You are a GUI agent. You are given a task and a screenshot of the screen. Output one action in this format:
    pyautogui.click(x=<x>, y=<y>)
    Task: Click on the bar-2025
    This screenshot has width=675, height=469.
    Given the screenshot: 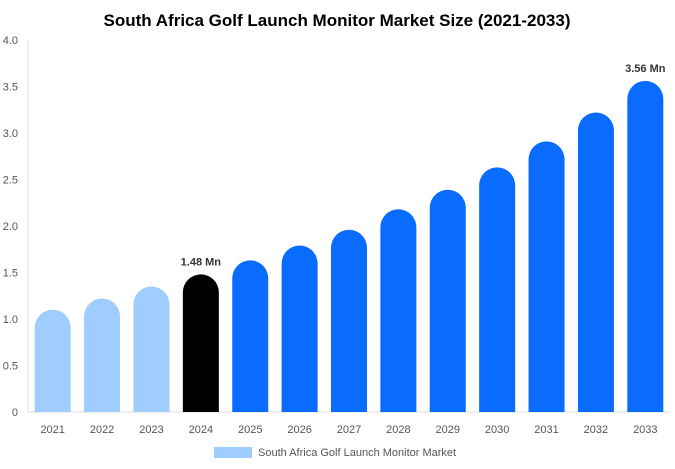 What is the action you would take?
    pyautogui.click(x=250, y=336)
    